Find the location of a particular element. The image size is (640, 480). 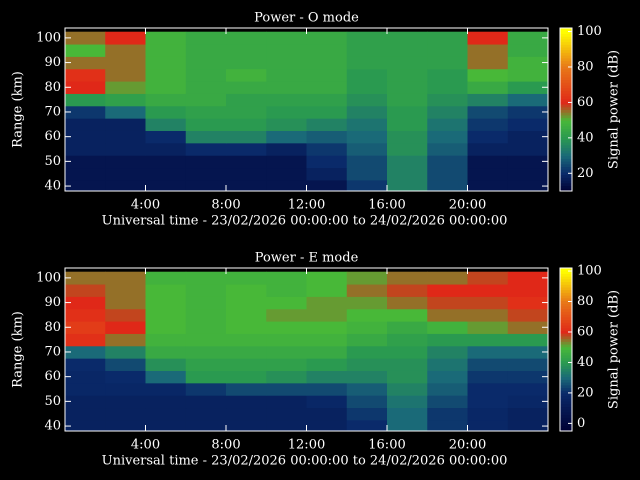

chart-title: Power - E mode is located at coordinates (307, 258).